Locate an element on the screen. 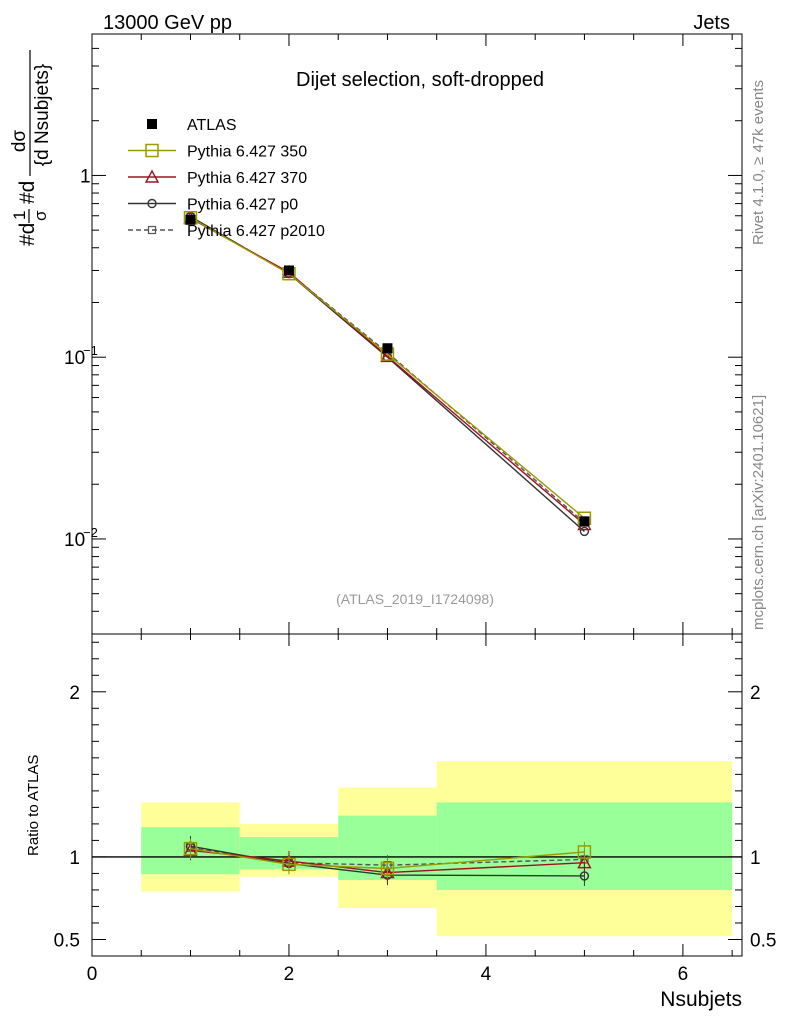 Image resolution: width=786 pixels, height=1024 pixels. ratio-x-tick-label: 4 is located at coordinates (486, 974).